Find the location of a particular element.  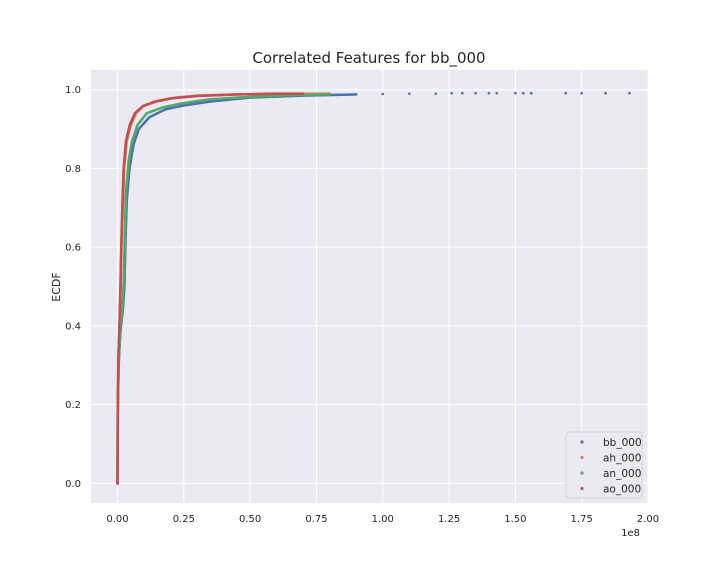

legend-label: ah_000 is located at coordinates (622, 459).